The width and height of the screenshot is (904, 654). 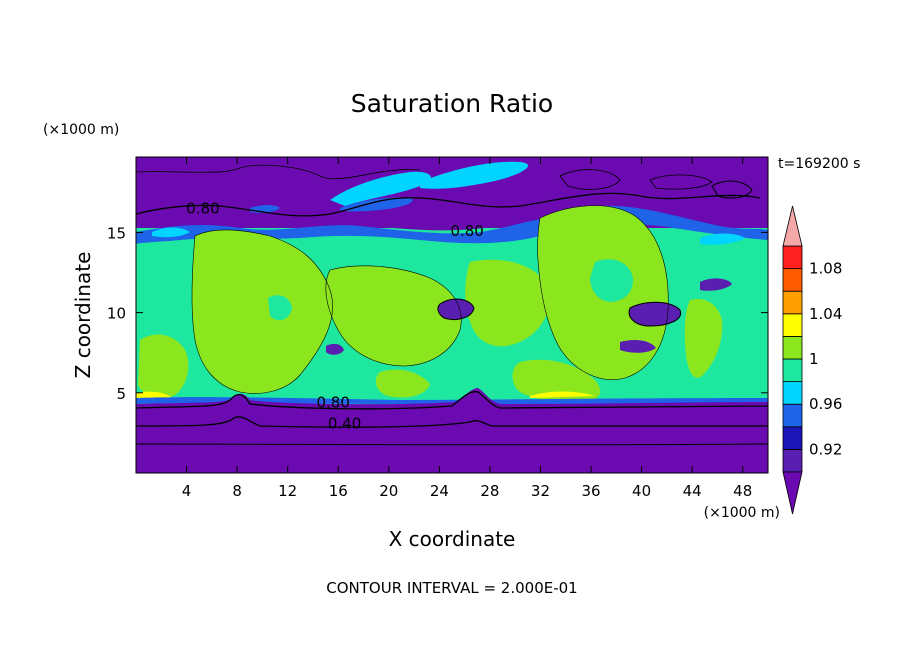 What do you see at coordinates (452, 539) in the screenshot?
I see `x-axis-label: X coordinate` at bounding box center [452, 539].